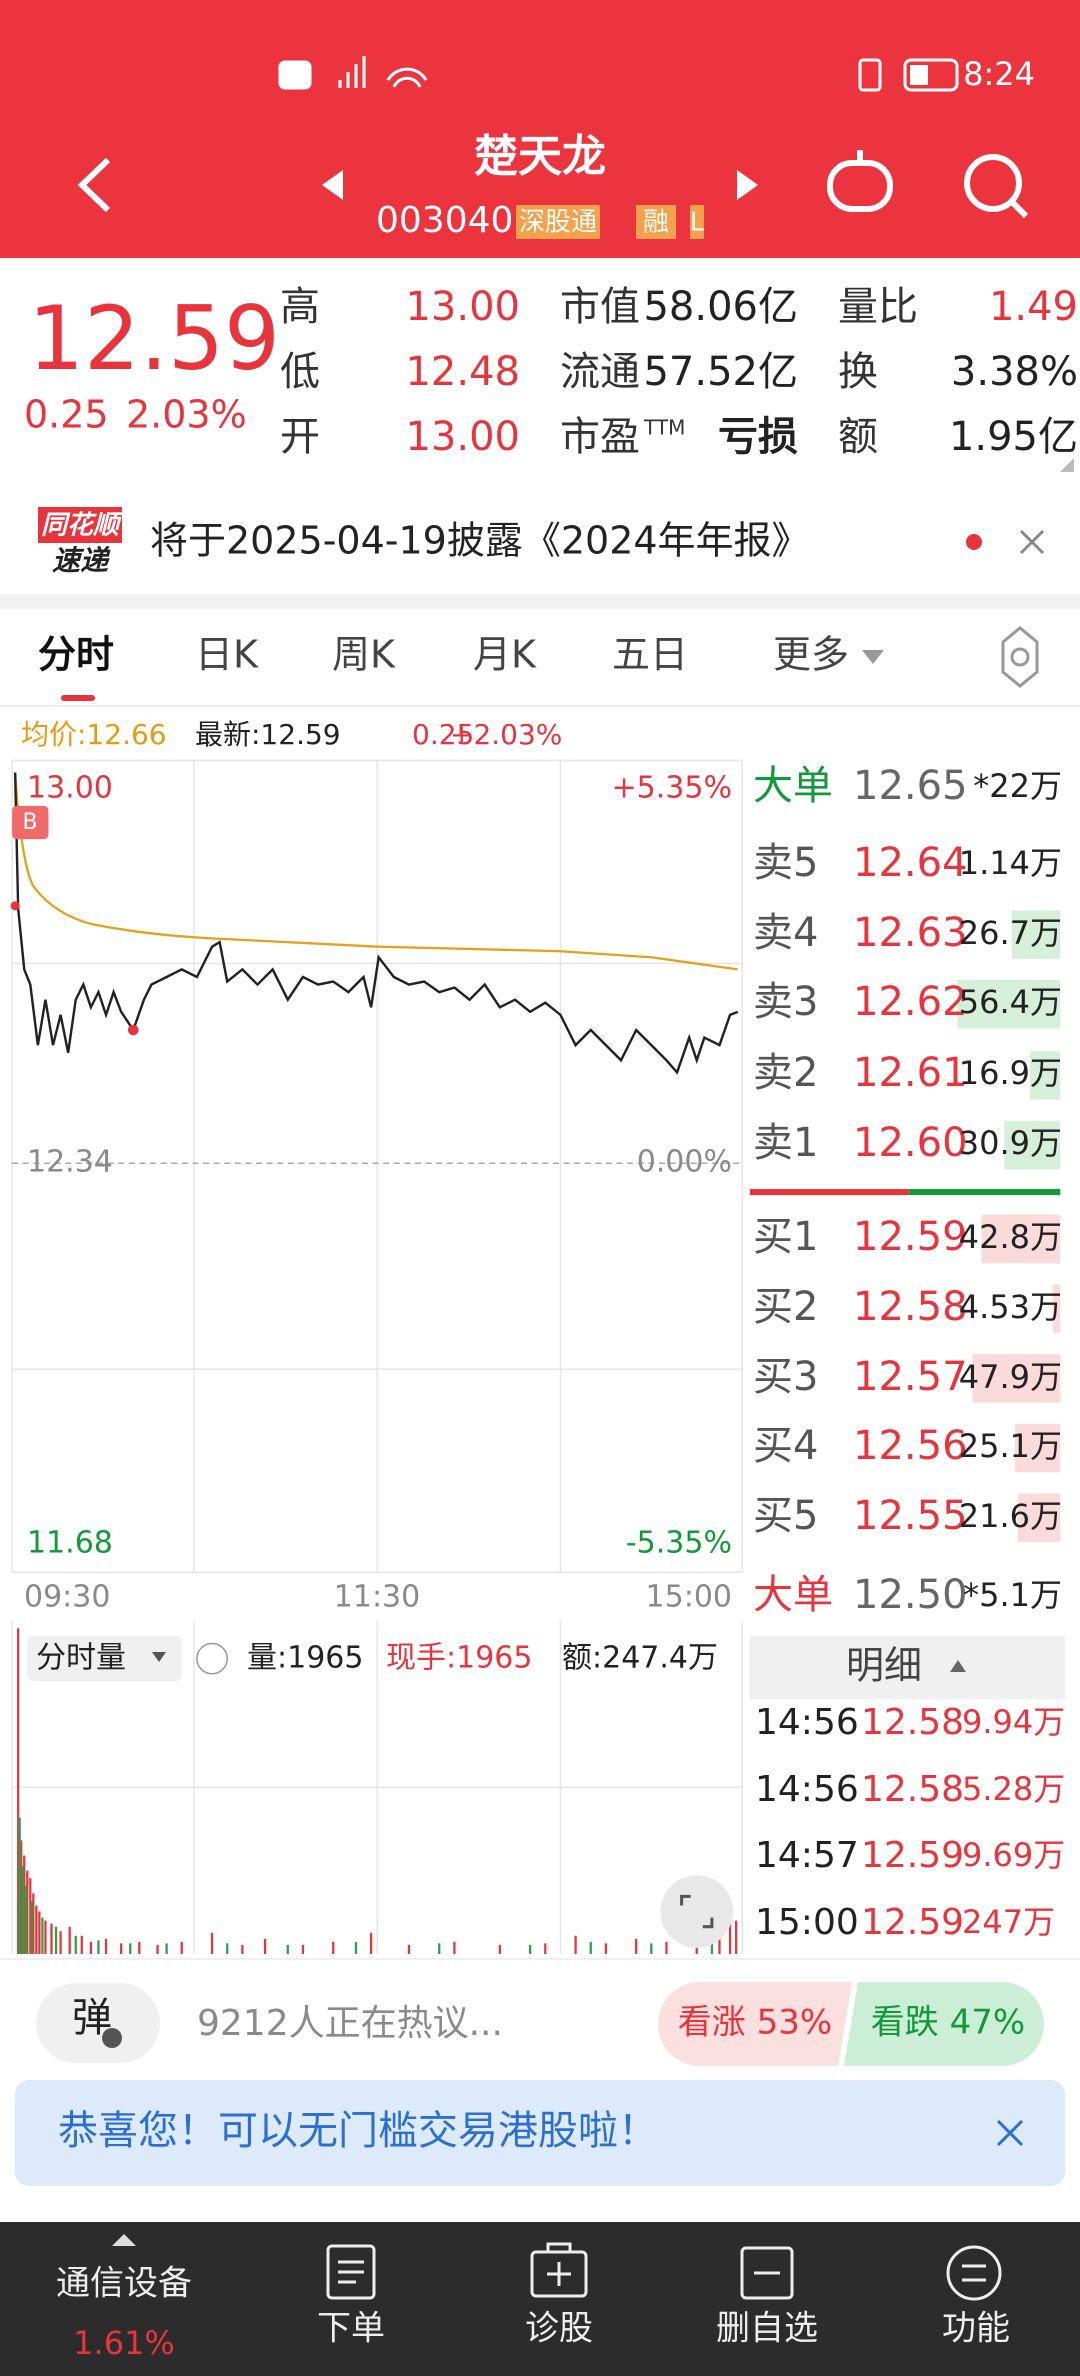  What do you see at coordinates (948, 2023) in the screenshot?
I see `bear-label: 看跌 47%` at bounding box center [948, 2023].